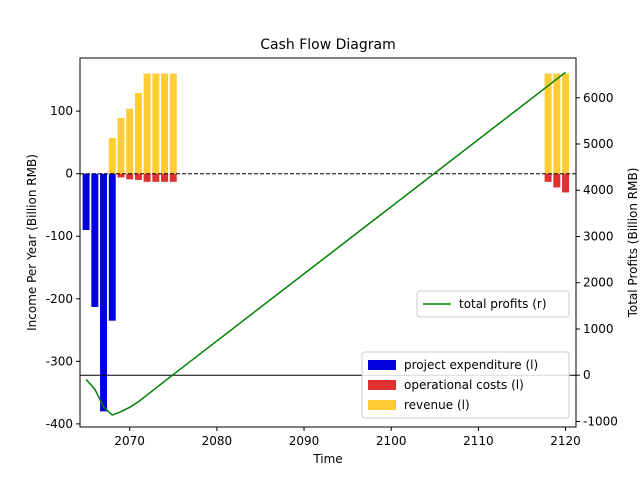 The width and height of the screenshot is (640, 484). Describe the element at coordinates (59, 299) in the screenshot. I see `y-tick-label-2: -200` at that location.